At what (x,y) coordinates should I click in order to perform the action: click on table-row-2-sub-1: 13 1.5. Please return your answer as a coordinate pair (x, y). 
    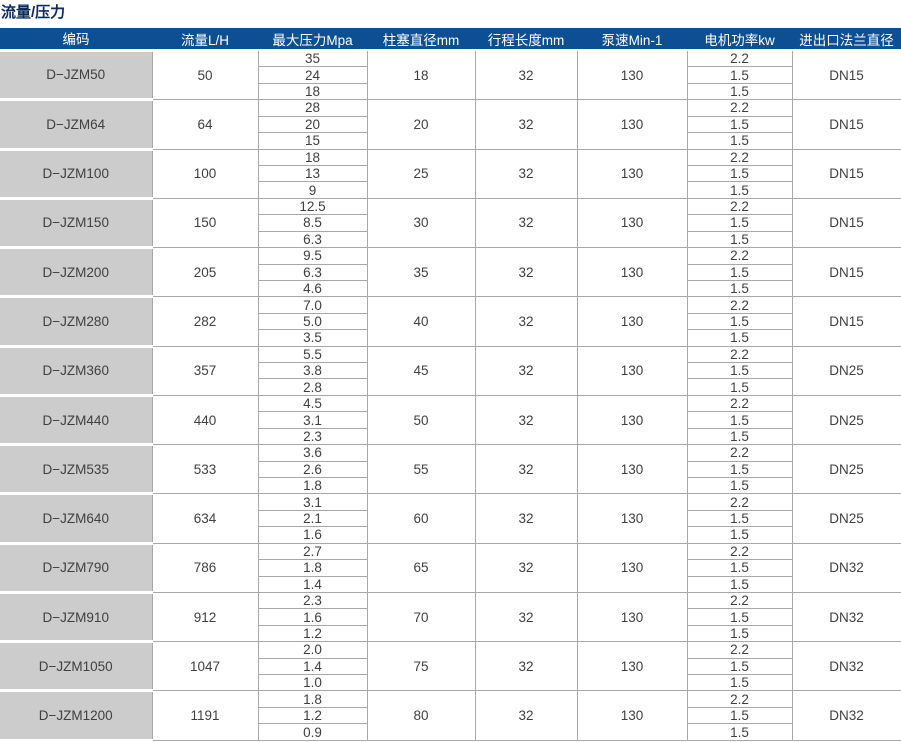
    Looking at the image, I should click on (450, 173).